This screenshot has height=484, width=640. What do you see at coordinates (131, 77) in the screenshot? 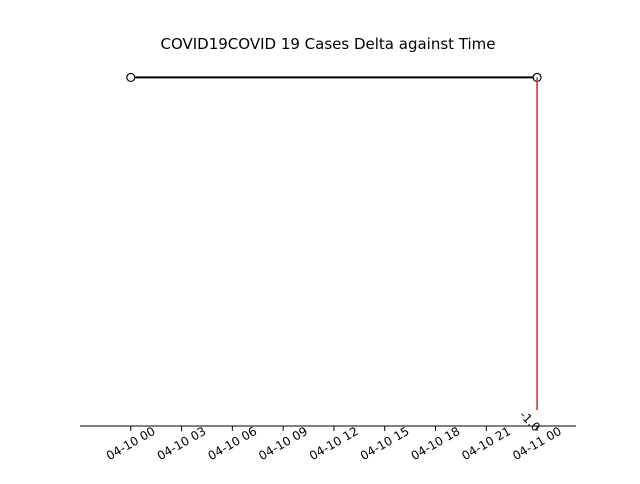
I see `series-point` at bounding box center [131, 77].